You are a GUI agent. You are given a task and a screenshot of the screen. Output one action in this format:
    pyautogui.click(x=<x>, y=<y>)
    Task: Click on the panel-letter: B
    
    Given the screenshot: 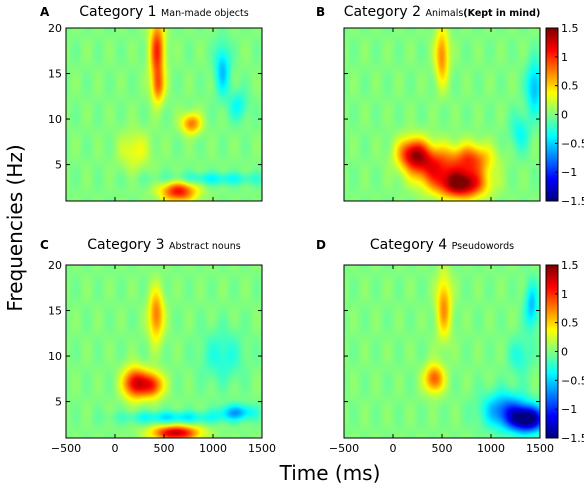 What is the action you would take?
    pyautogui.click(x=320, y=12)
    